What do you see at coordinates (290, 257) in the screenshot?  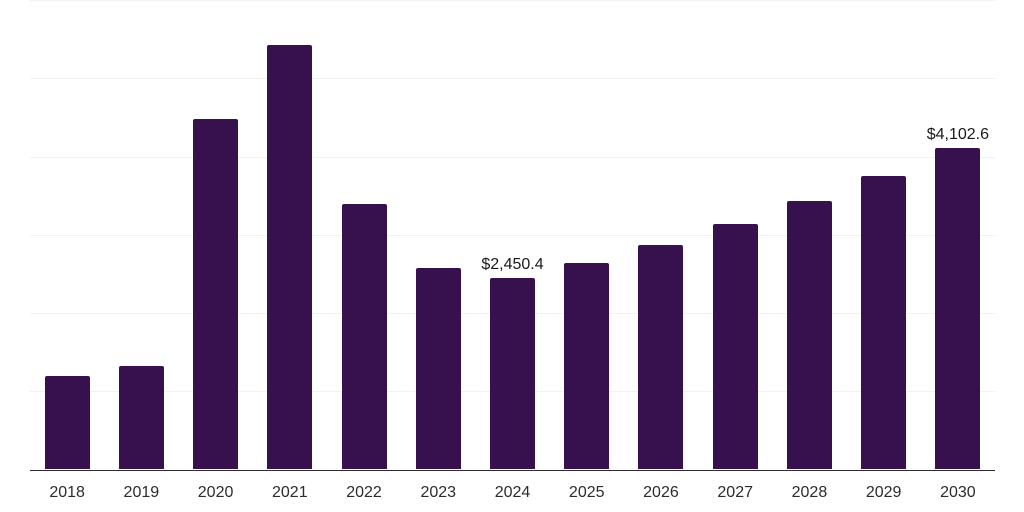 I see `bar-2021` at bounding box center [290, 257].